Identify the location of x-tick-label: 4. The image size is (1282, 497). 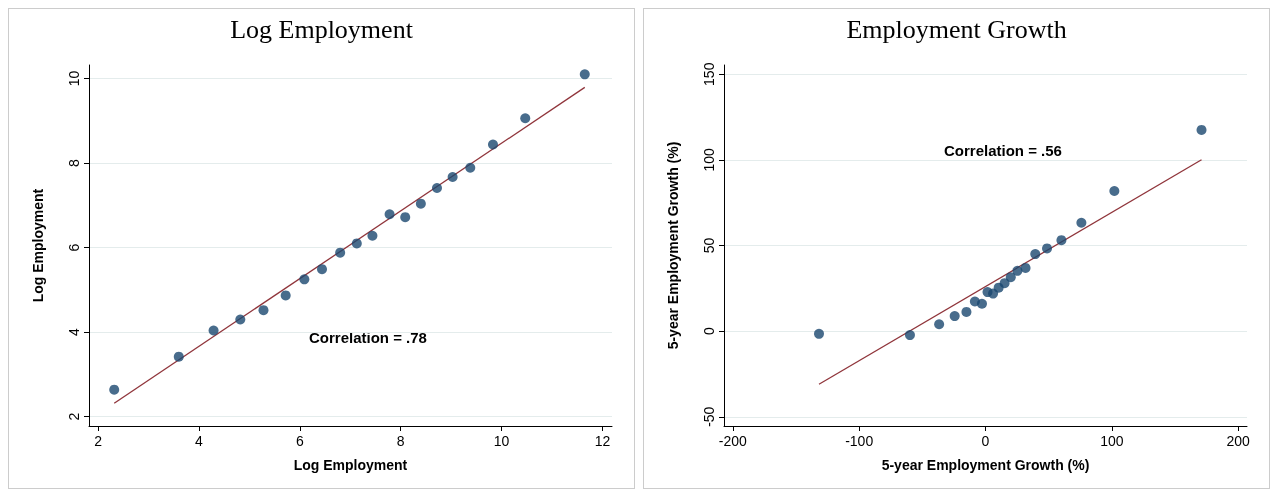
(199, 441).